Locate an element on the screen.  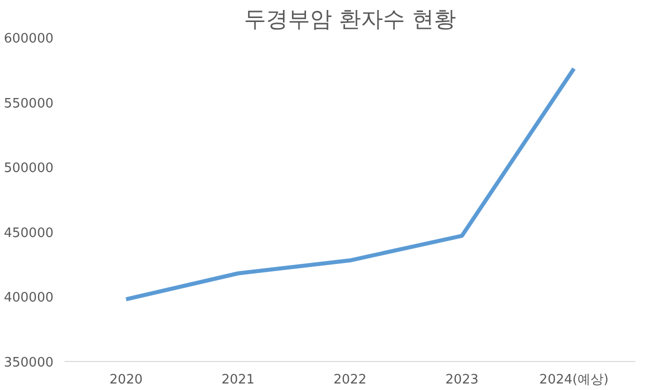
y-tick-label: 400000 is located at coordinates (29, 298).